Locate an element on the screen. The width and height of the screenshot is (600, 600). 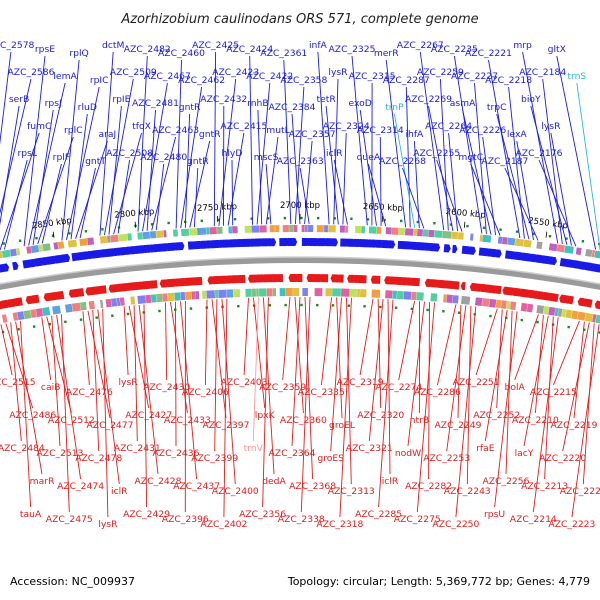
gene-label: AZC_2422 is located at coordinates (269, 76).